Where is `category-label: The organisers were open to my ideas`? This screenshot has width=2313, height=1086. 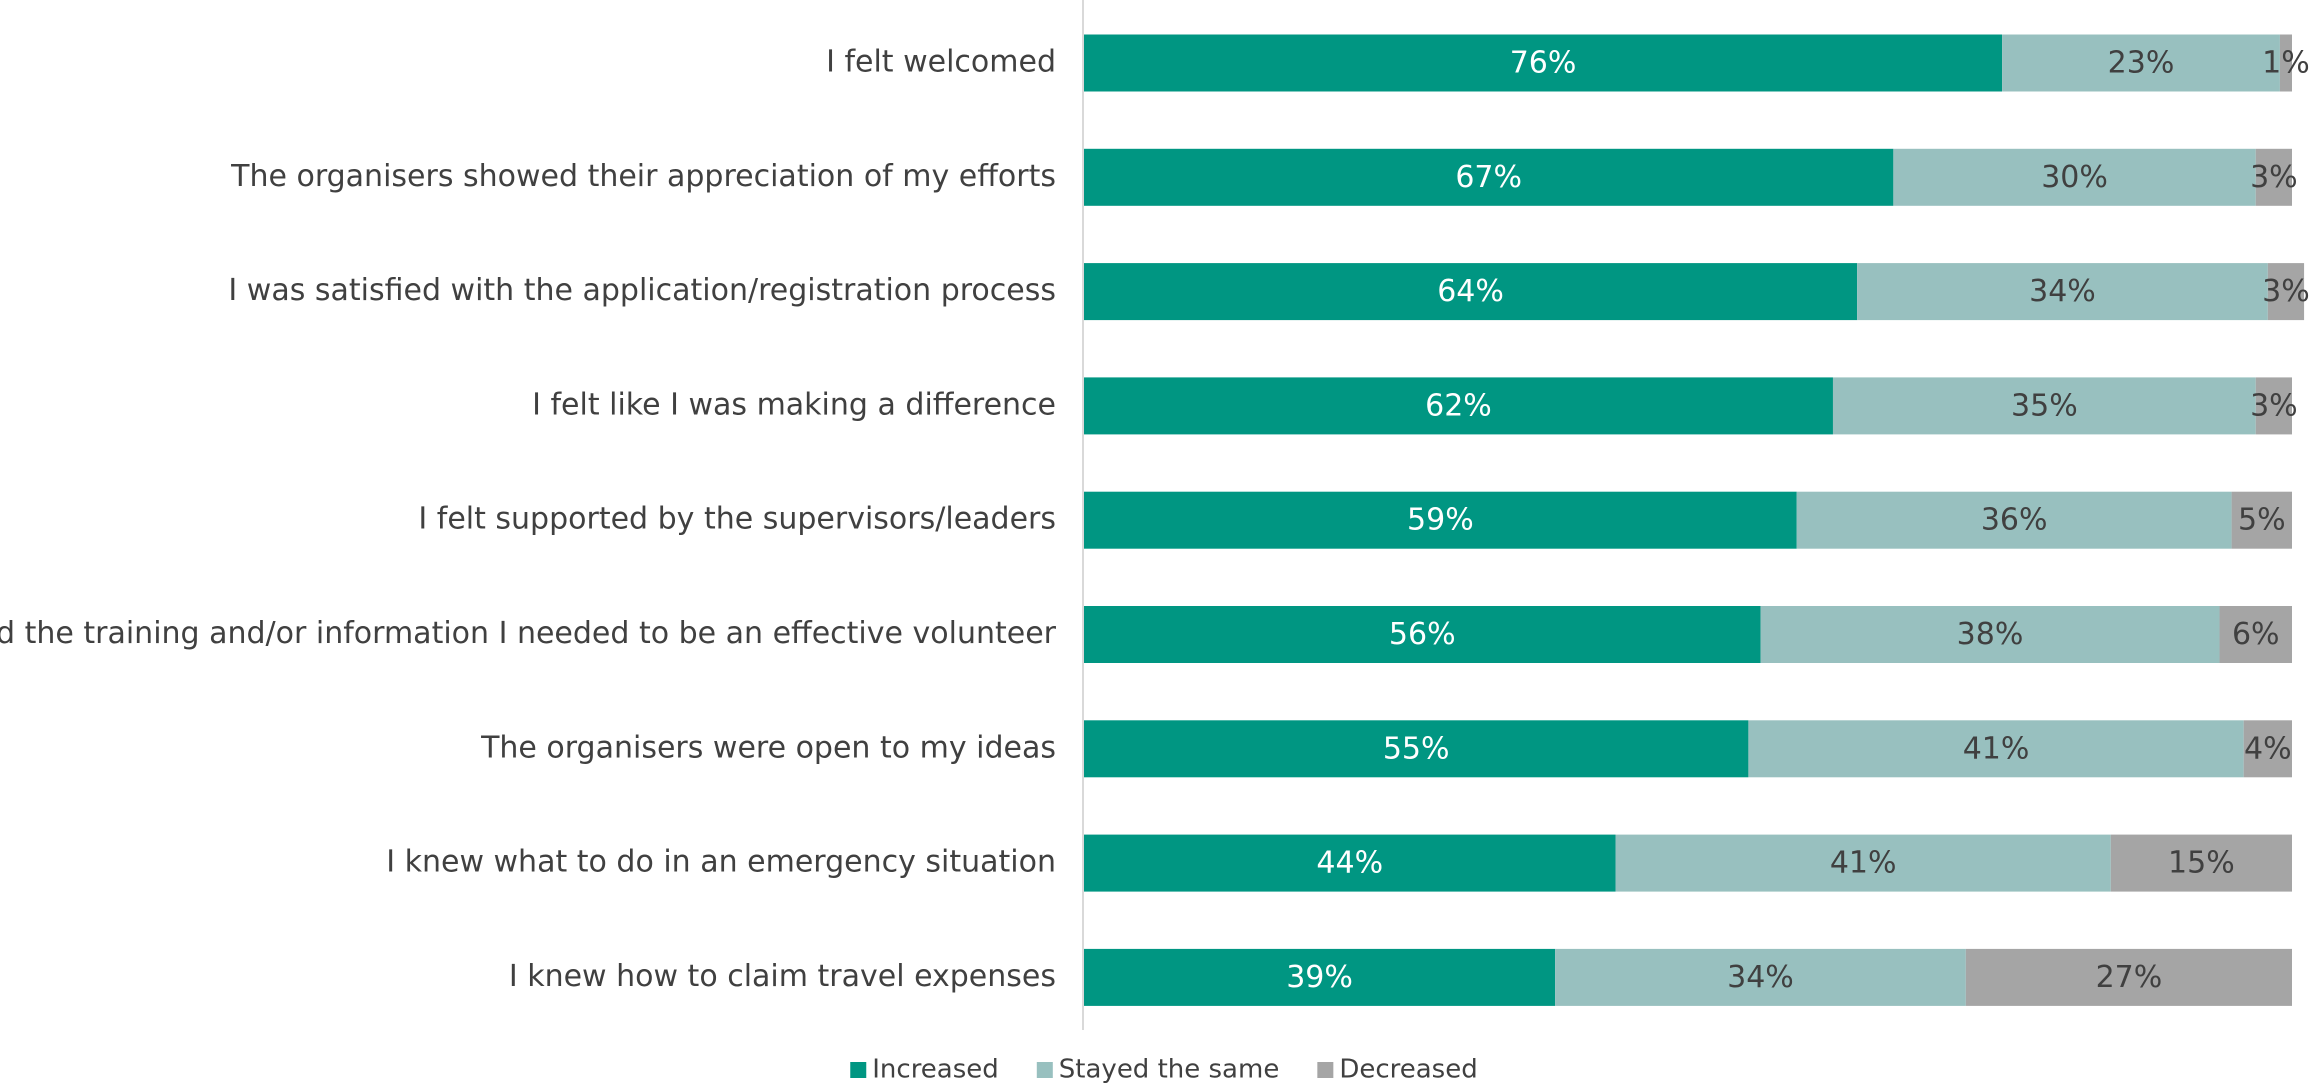
category-label: The organisers were open to my ideas is located at coordinates (768, 747).